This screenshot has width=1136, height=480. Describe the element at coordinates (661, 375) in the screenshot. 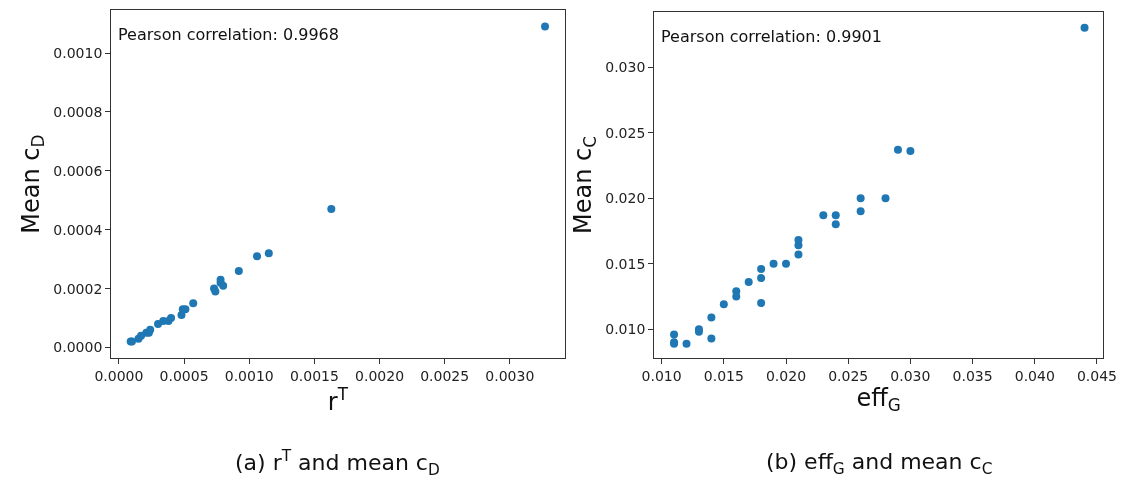

I see `x-tick-label: 0.010` at that location.